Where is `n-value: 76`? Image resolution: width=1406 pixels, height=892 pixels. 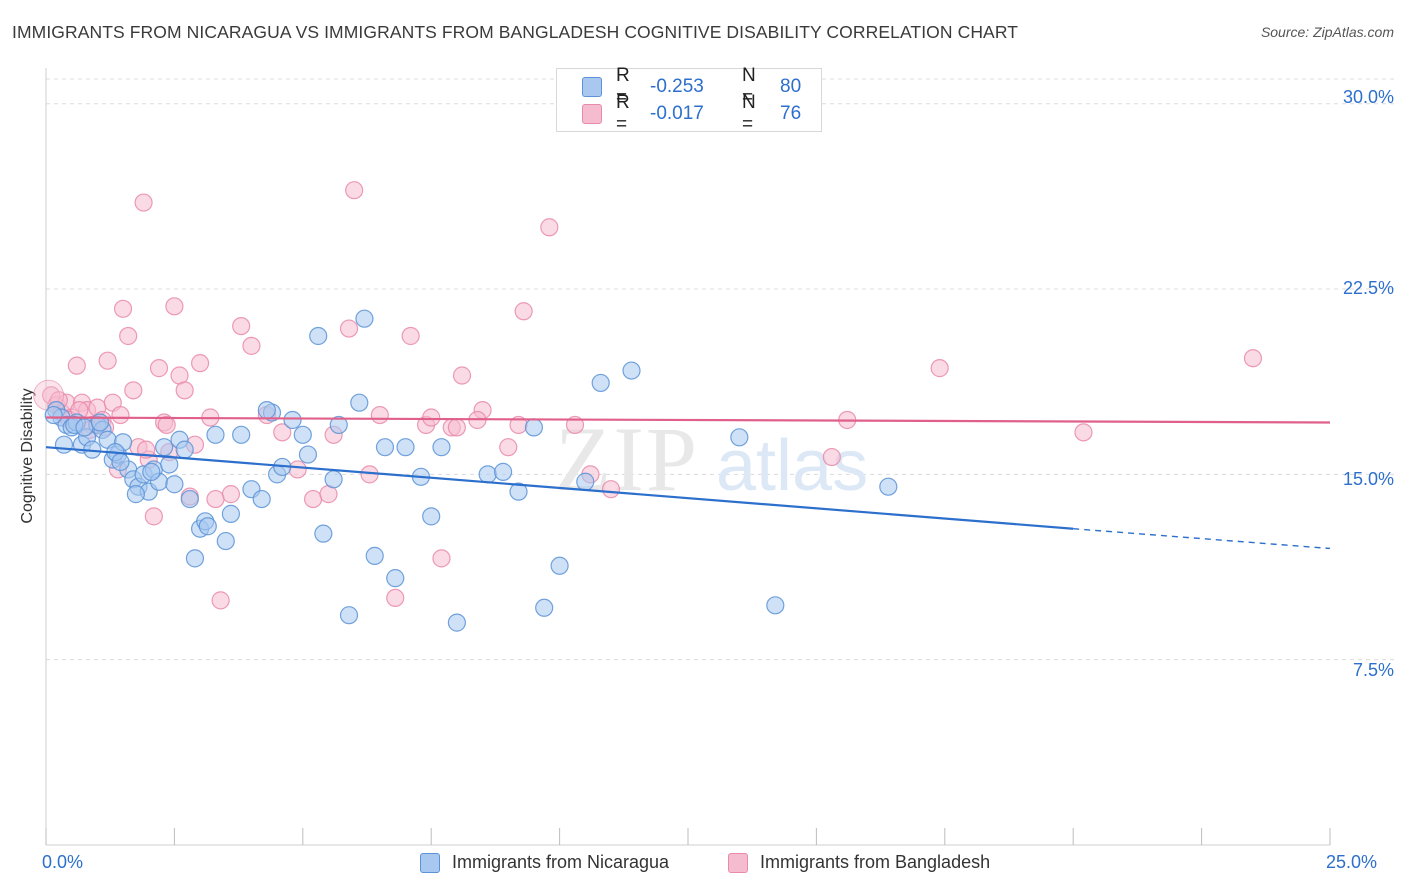
n-value: 76 is located at coordinates (791, 113).